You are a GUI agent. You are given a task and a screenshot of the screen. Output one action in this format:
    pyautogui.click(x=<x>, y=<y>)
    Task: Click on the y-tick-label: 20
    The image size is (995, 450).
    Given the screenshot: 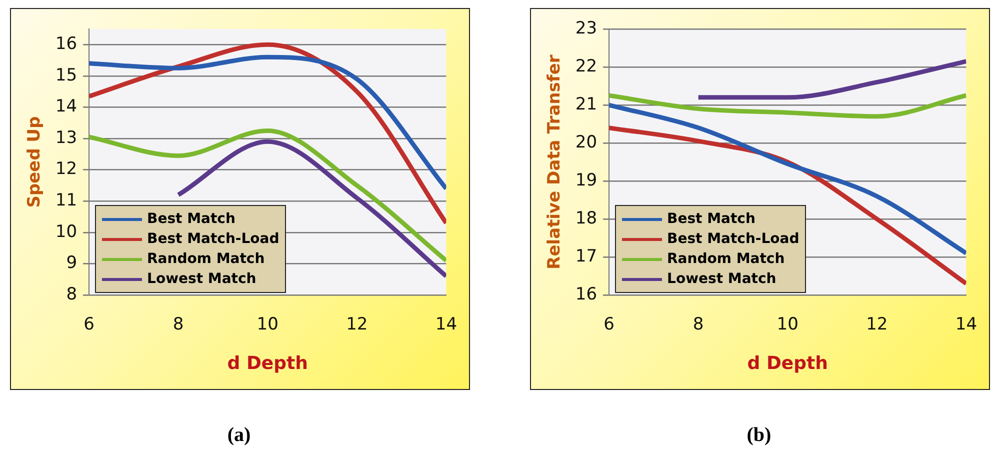 What is the action you would take?
    pyautogui.click(x=586, y=142)
    